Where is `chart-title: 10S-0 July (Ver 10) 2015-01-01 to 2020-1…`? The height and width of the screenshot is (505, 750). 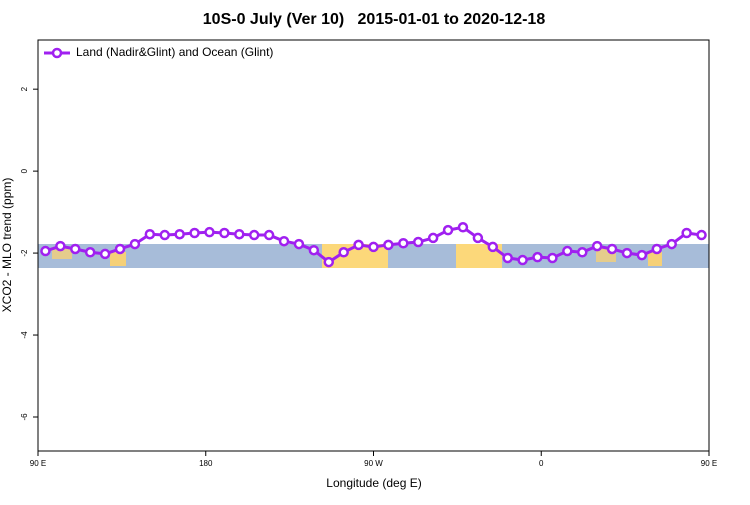
chart-title: 10S-0 July (Ver 10) 2015-01-01 to 2020-1… is located at coordinates (374, 19).